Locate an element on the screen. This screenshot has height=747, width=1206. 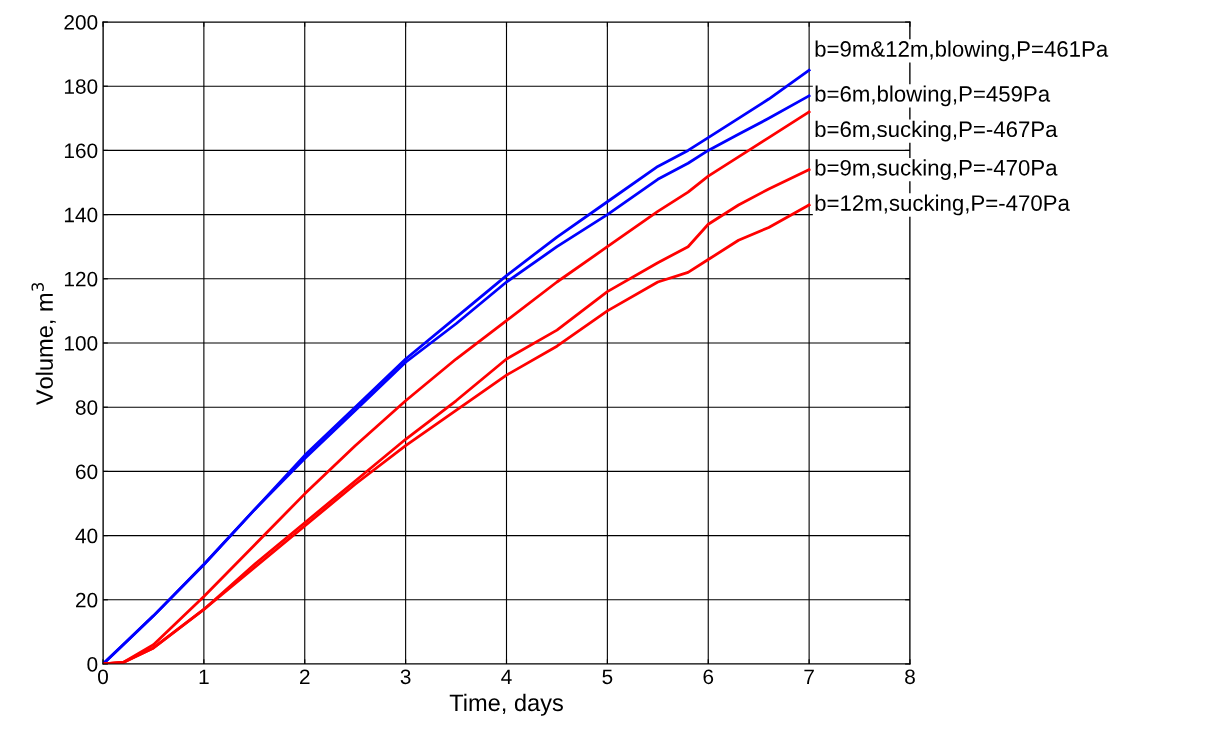
x-tick-label: 3 is located at coordinates (405, 677).